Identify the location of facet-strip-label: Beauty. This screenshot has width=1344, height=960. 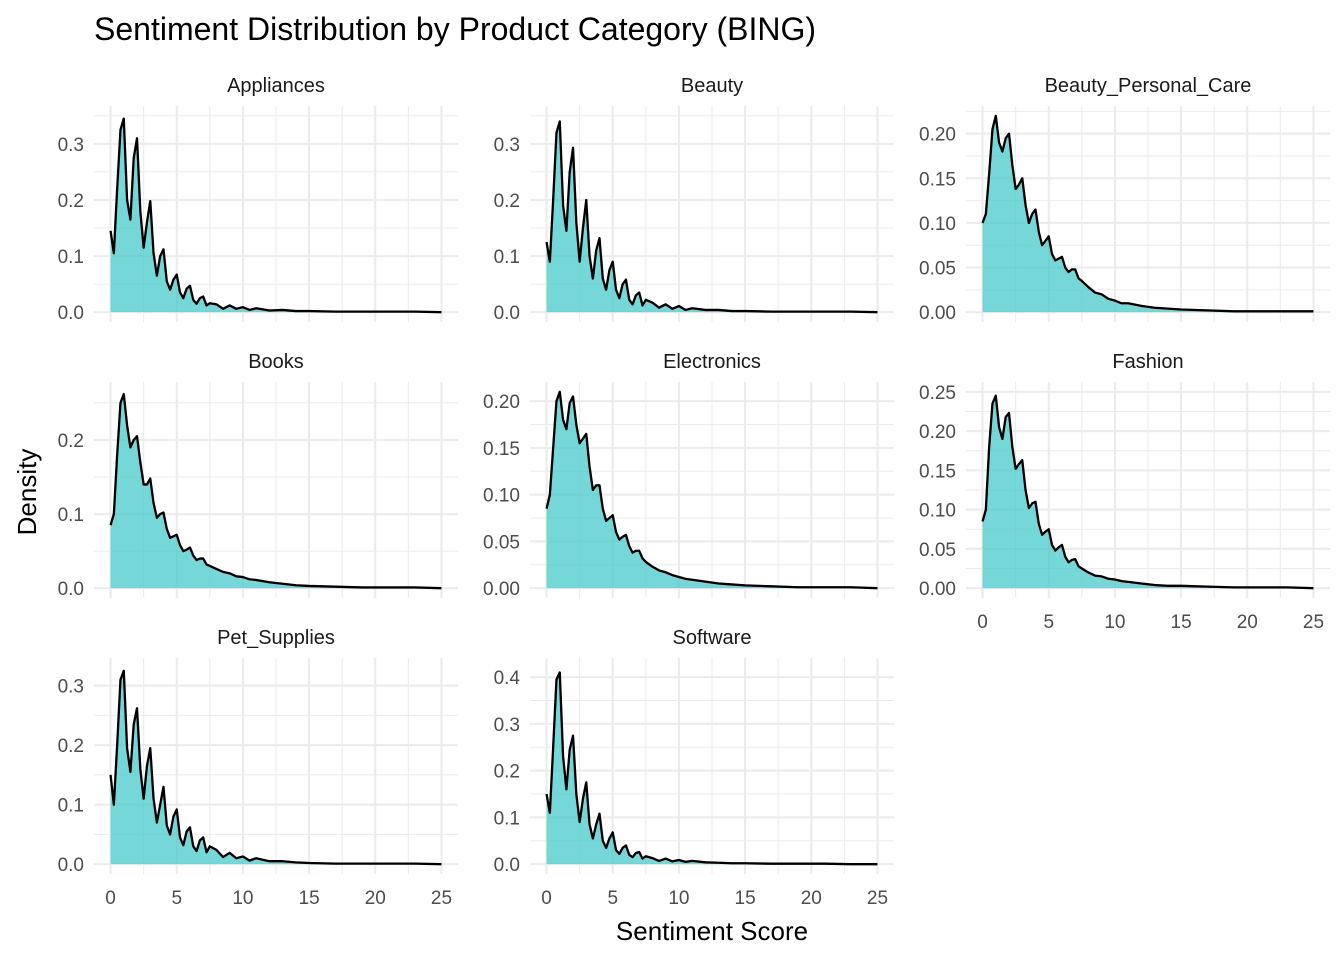
(712, 86).